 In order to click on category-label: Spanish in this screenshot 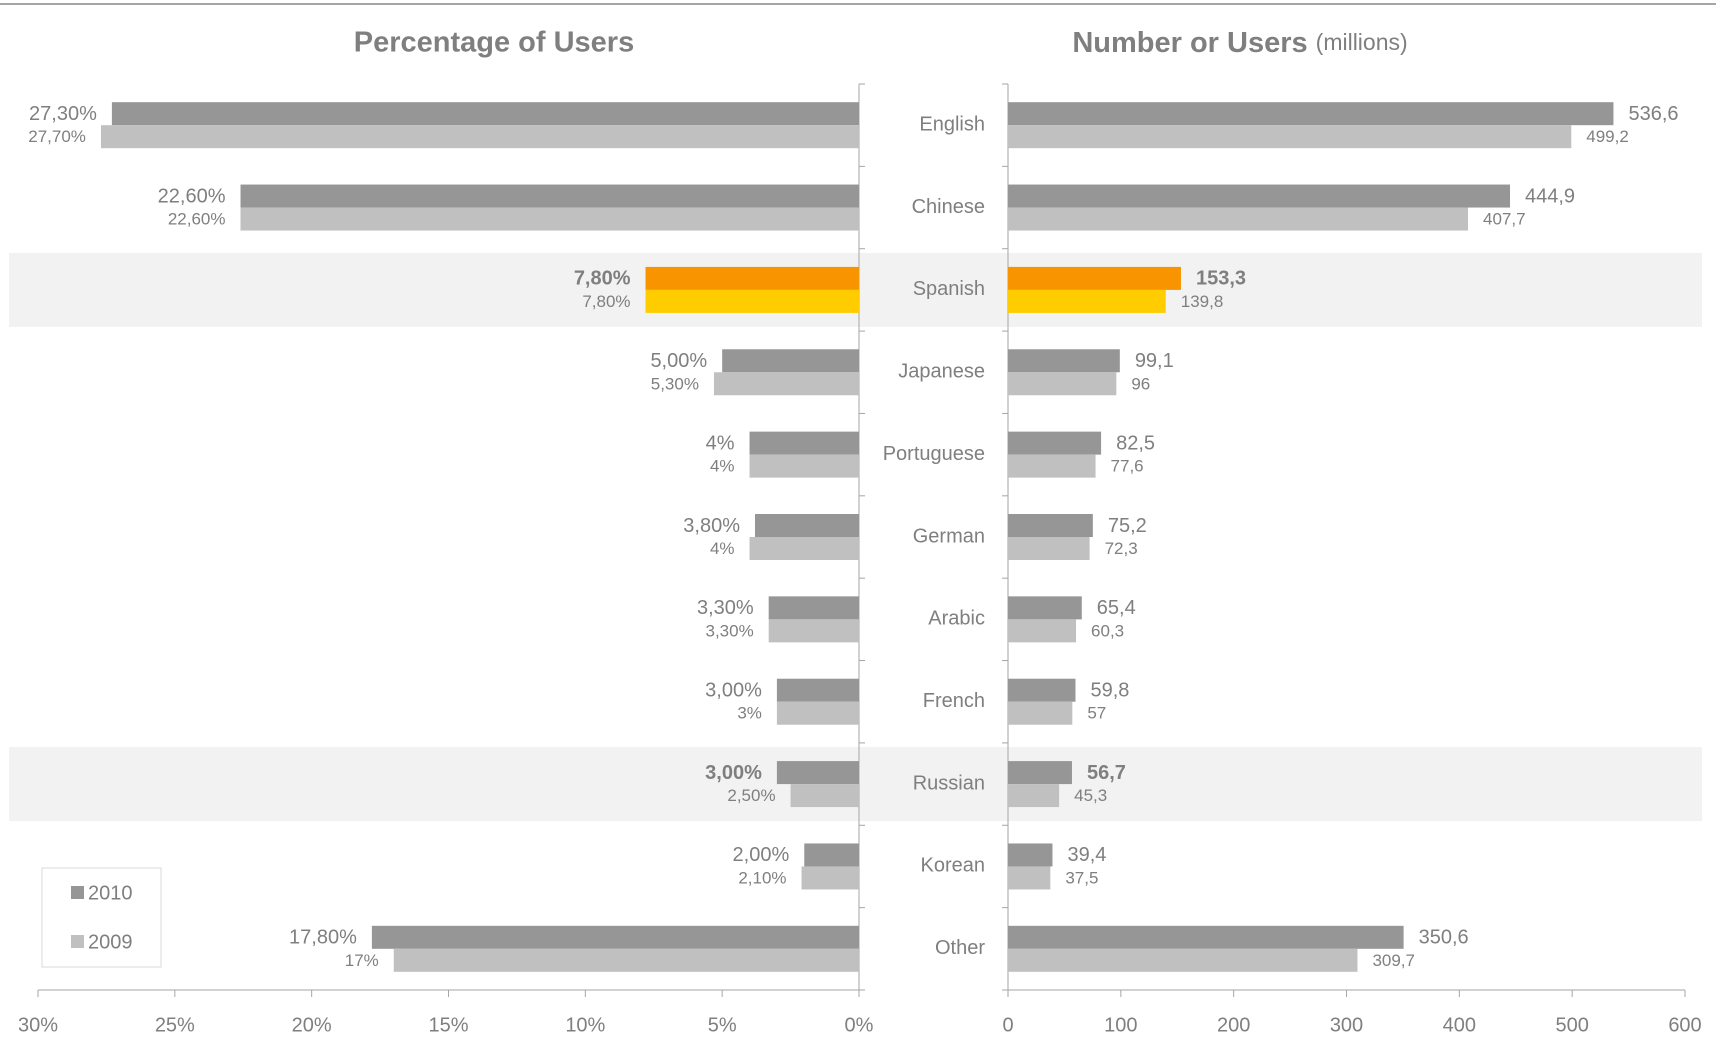, I will do `click(949, 289)`.